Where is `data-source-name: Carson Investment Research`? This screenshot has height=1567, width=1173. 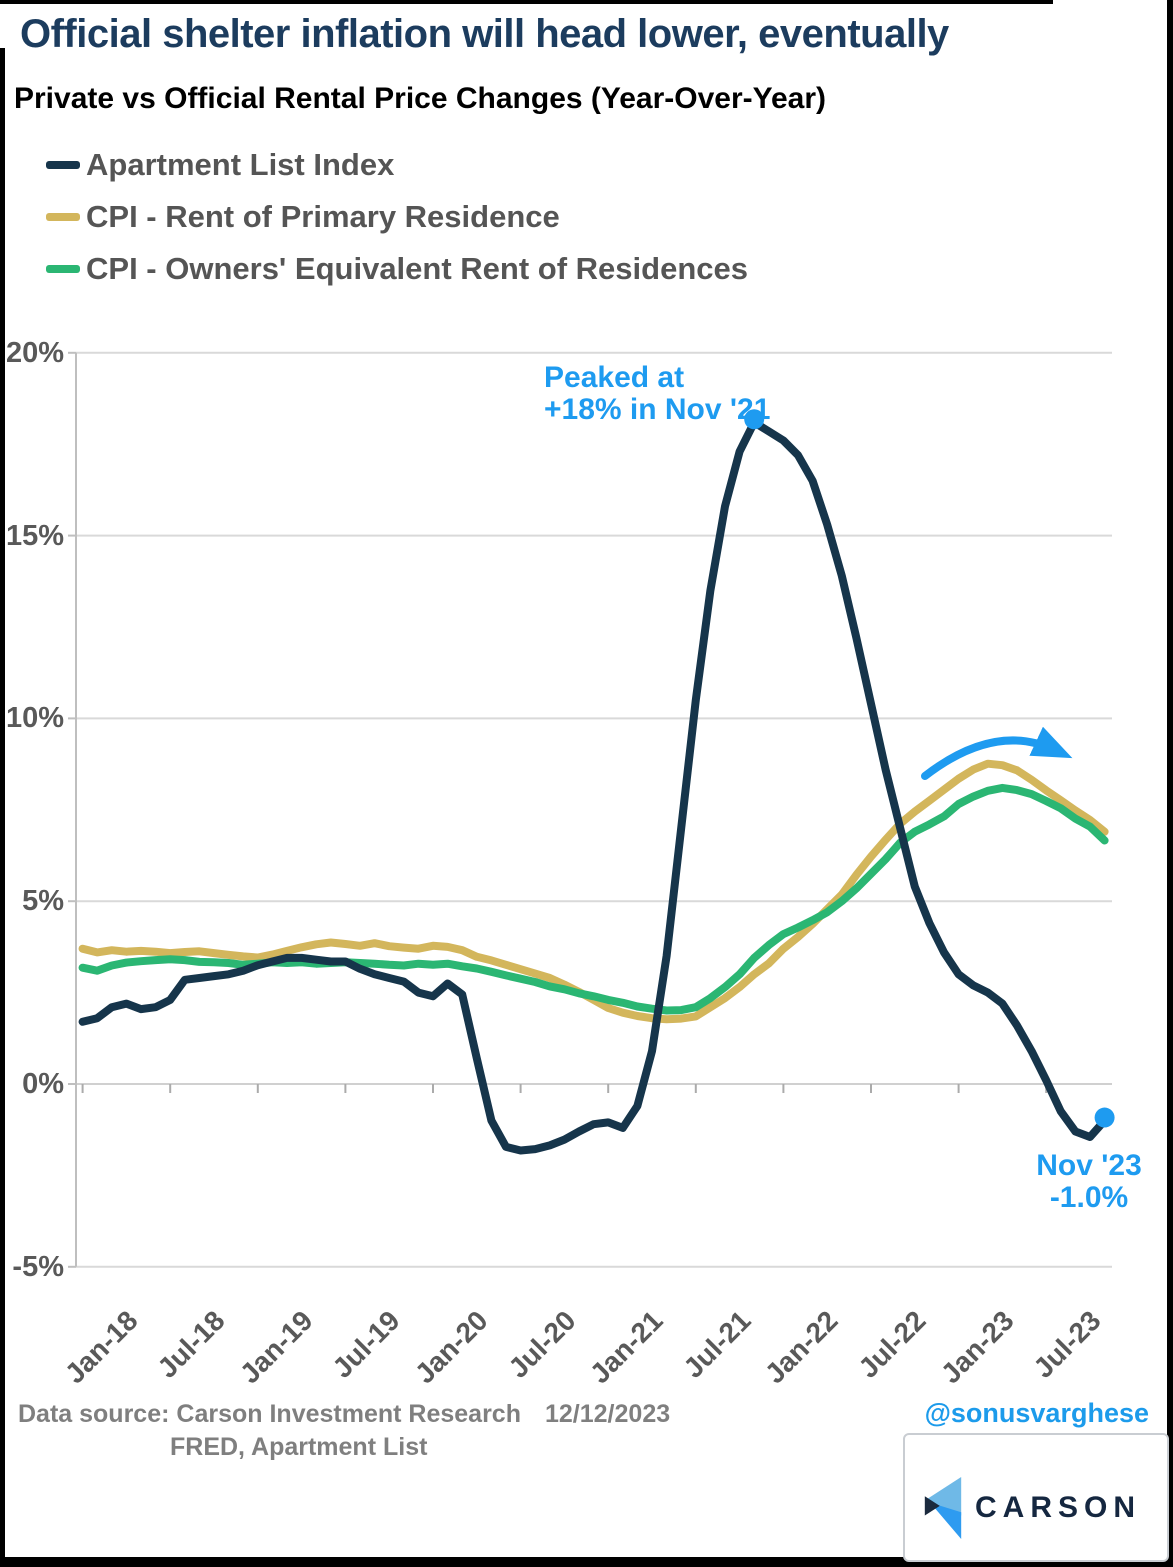
data-source-name: Carson Investment Research is located at coordinates (348, 1414).